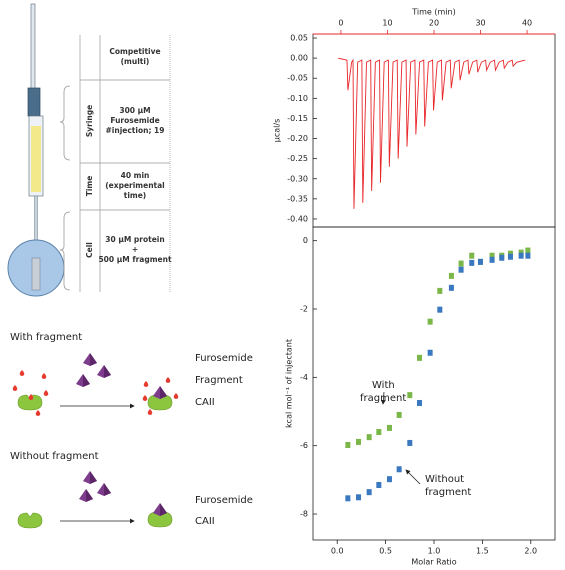 The width and height of the screenshot is (565, 570). What do you see at coordinates (46, 337) in the screenshot?
I see `scheme-title: With fragment` at bounding box center [46, 337].